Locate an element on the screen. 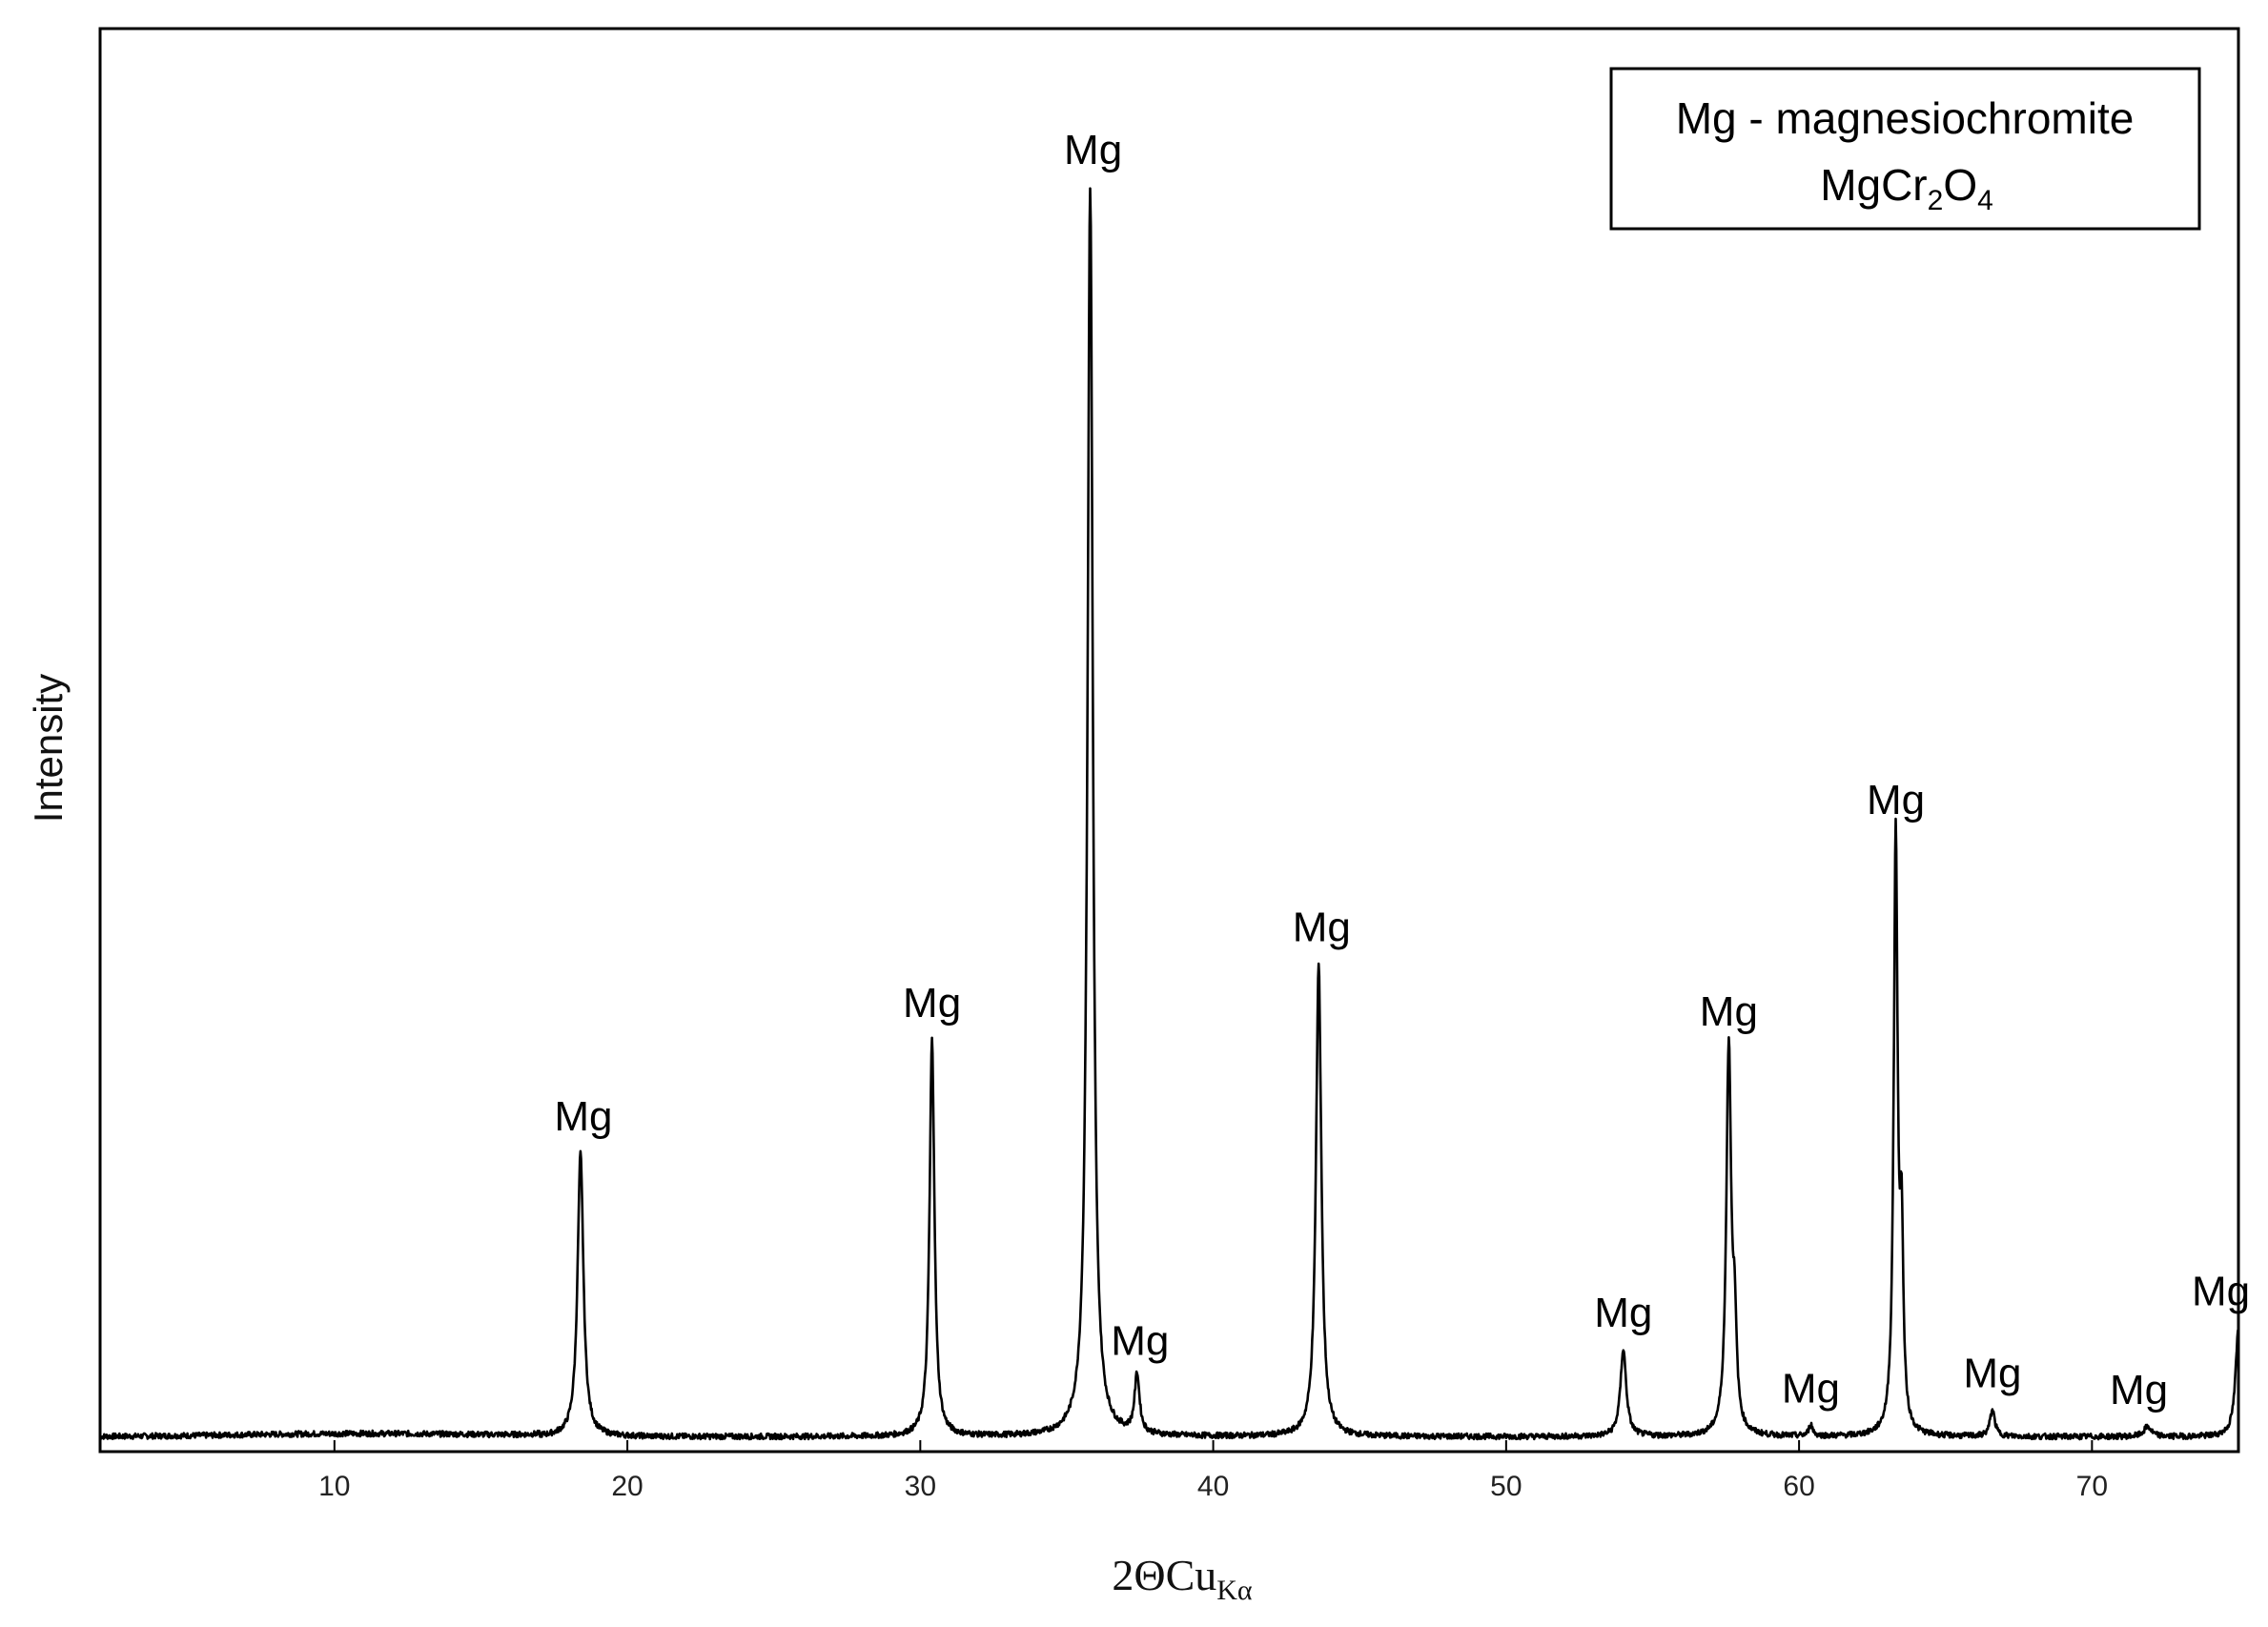 Image resolution: width=2268 pixels, height=1627 pixels. x-tick-label: 10 is located at coordinates (334, 1486).